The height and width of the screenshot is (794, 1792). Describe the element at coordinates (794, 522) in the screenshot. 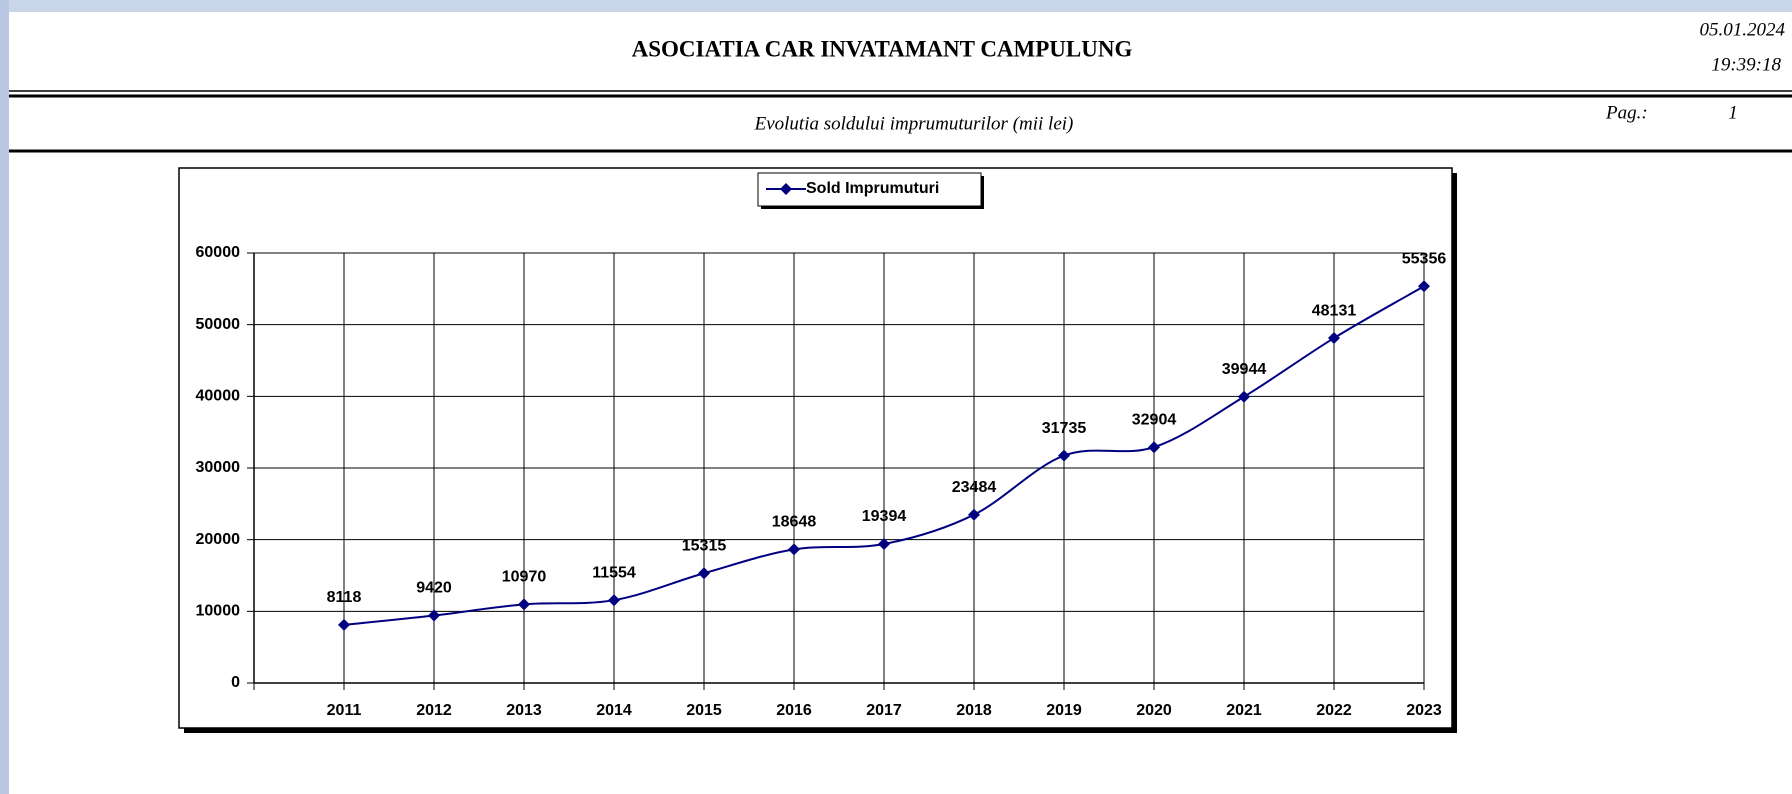

I see `data-label: 18648` at that location.